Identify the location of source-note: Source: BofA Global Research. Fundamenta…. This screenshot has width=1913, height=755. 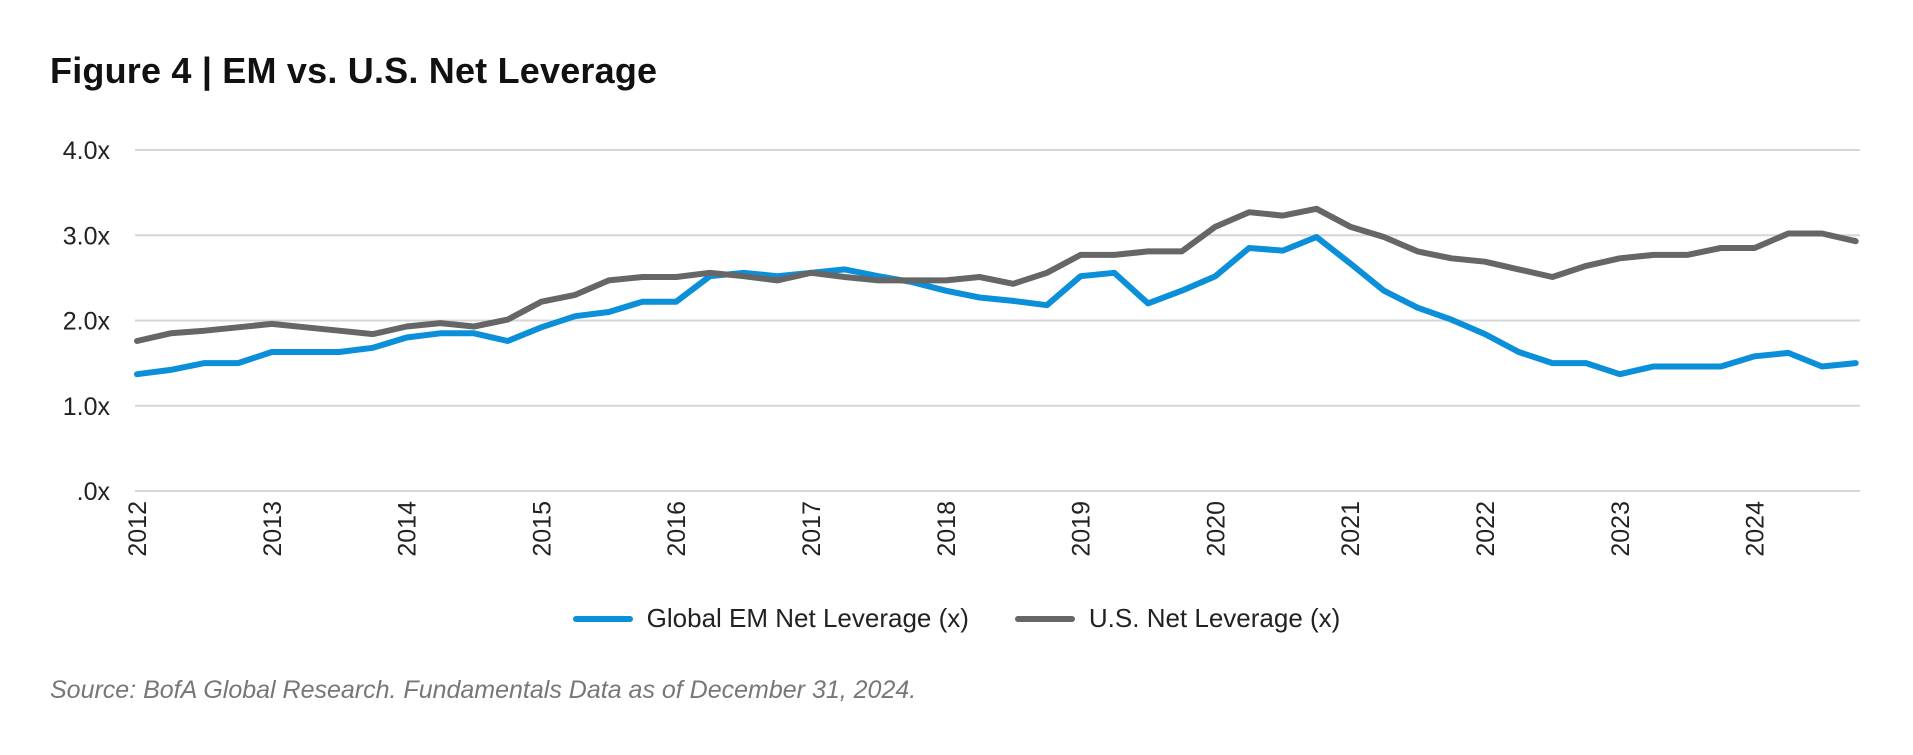
(483, 690).